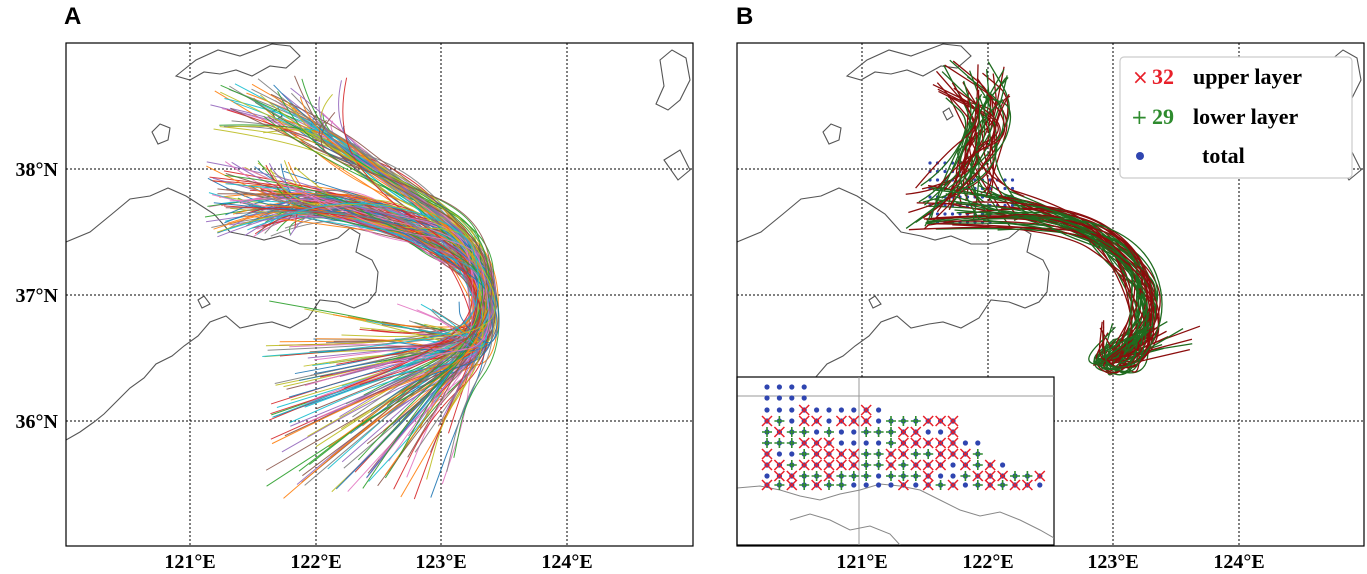 Image resolution: width=1367 pixels, height=574 pixels. Describe the element at coordinates (861, 562) in the screenshot. I see `panel-b-xtick-121: 121°E` at that location.